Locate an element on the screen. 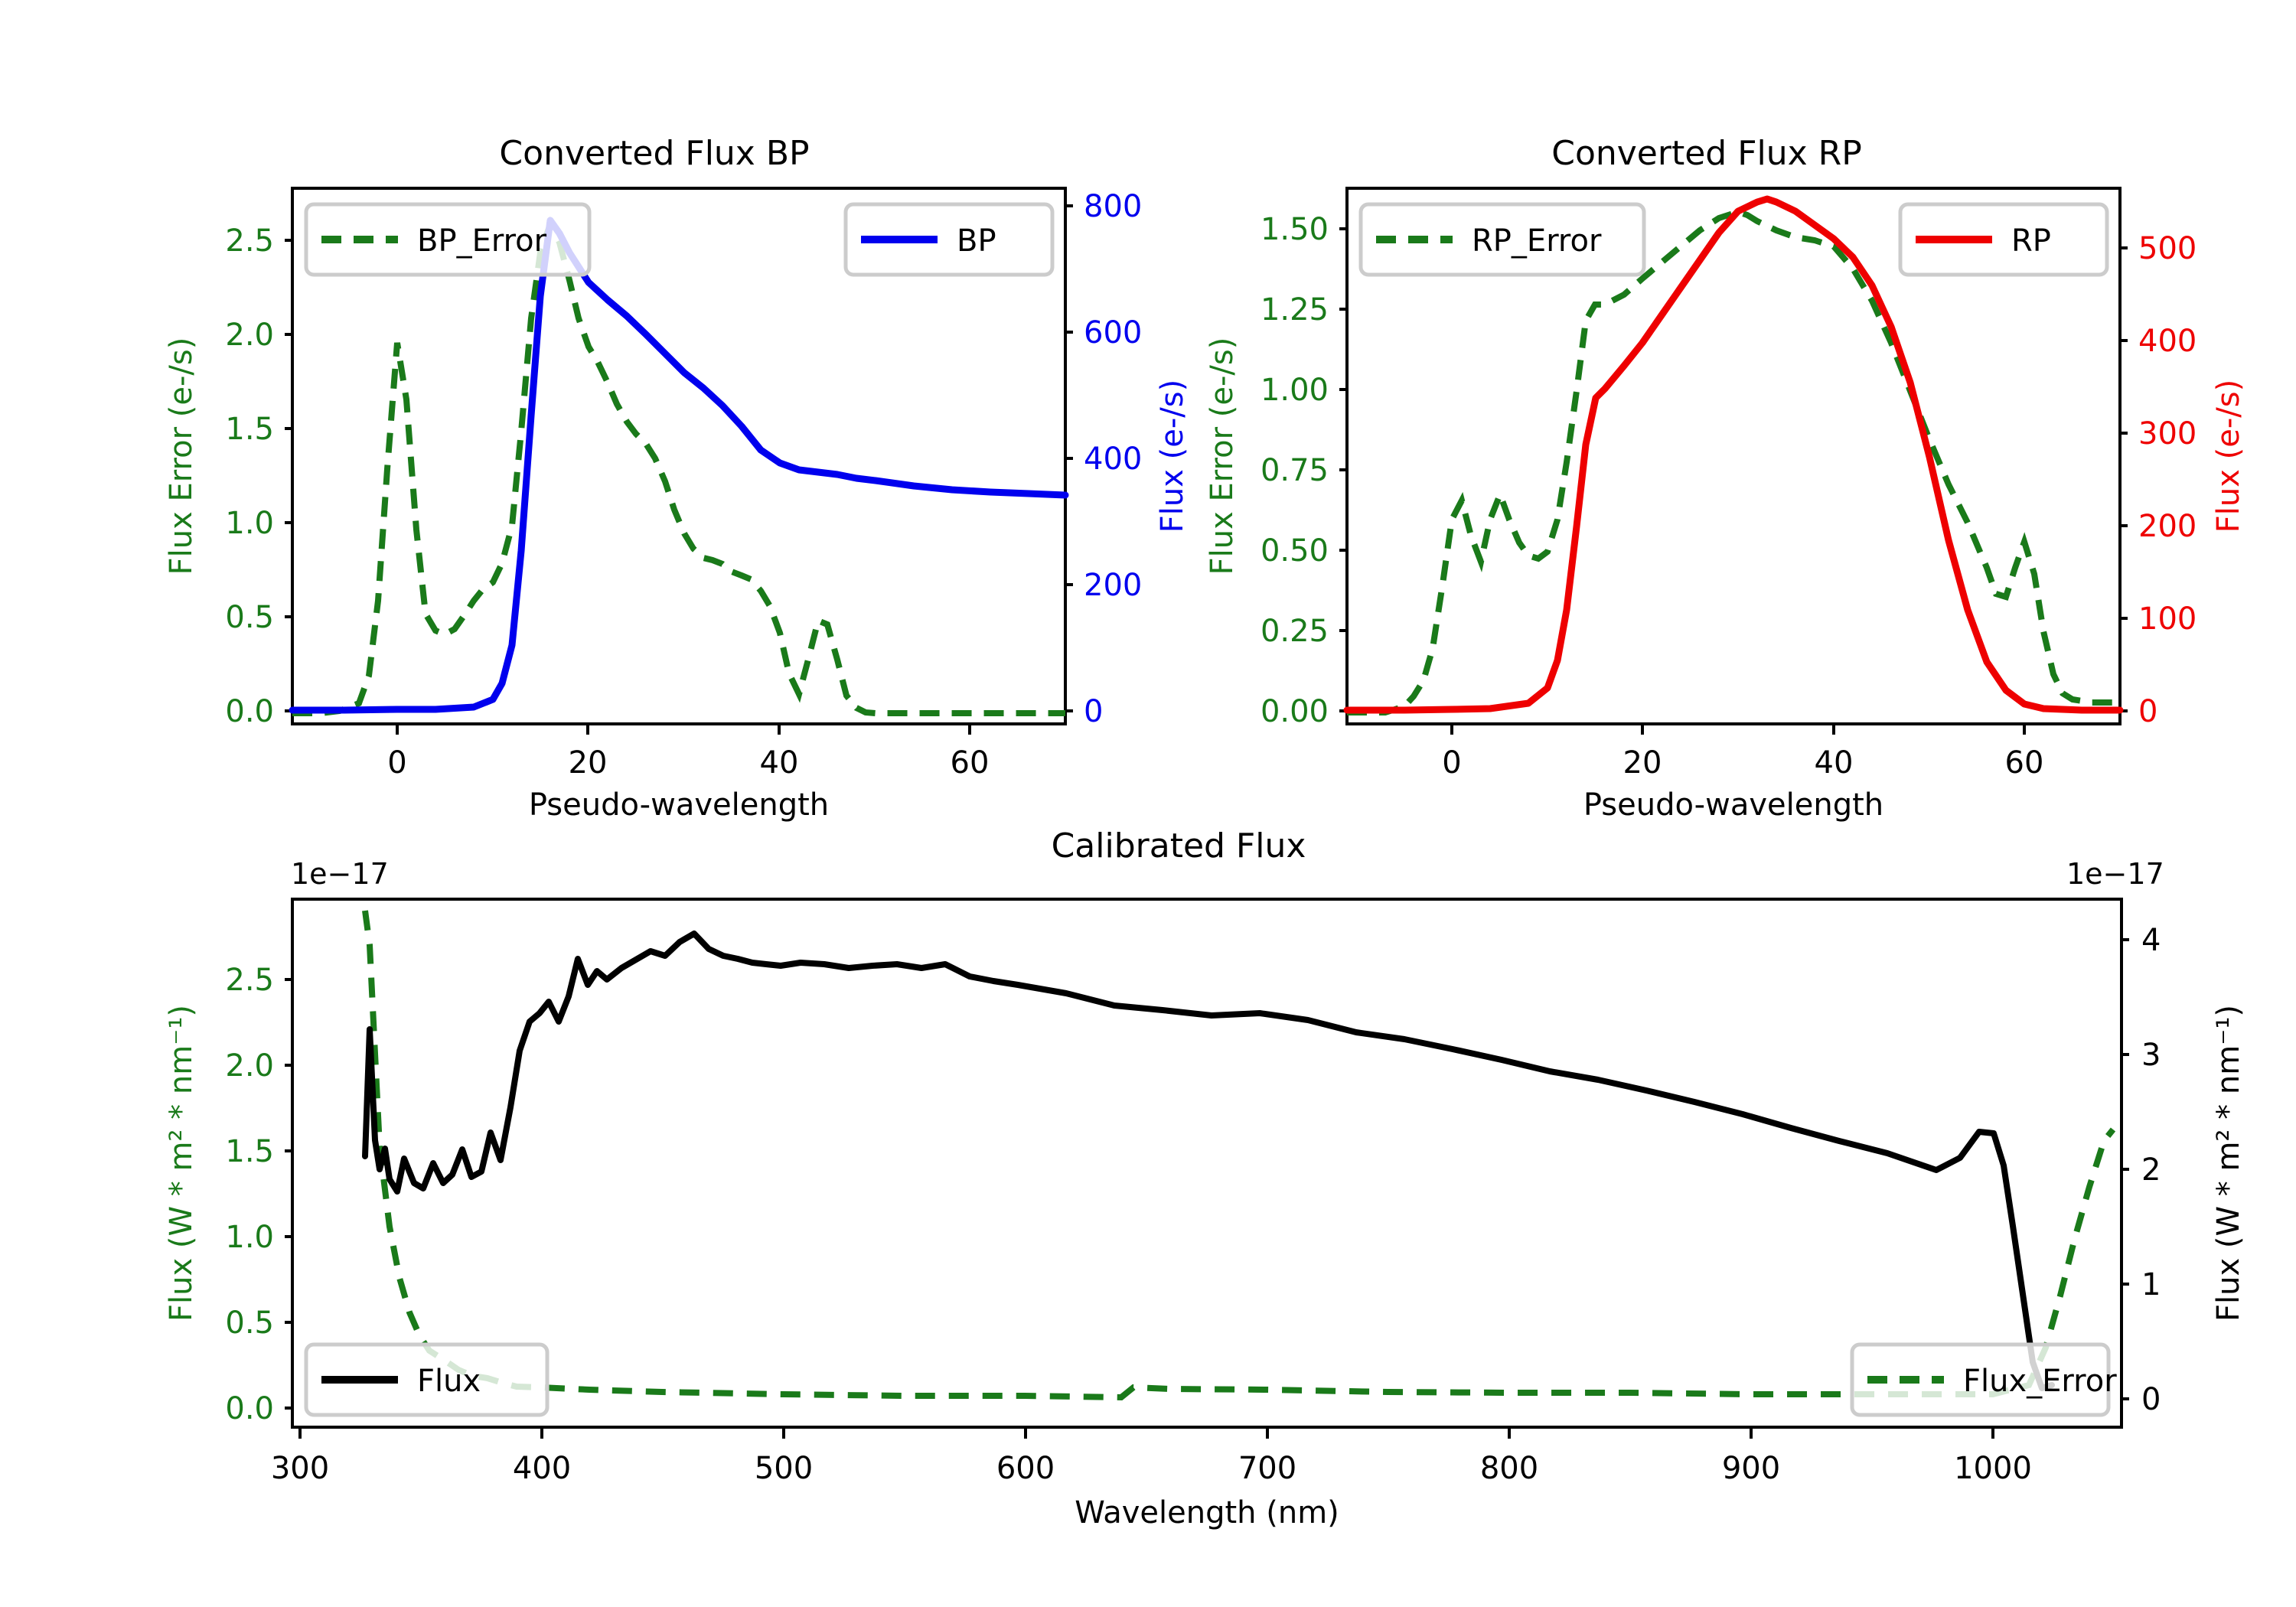  cal-xtick-2: 500 is located at coordinates (784, 1468).